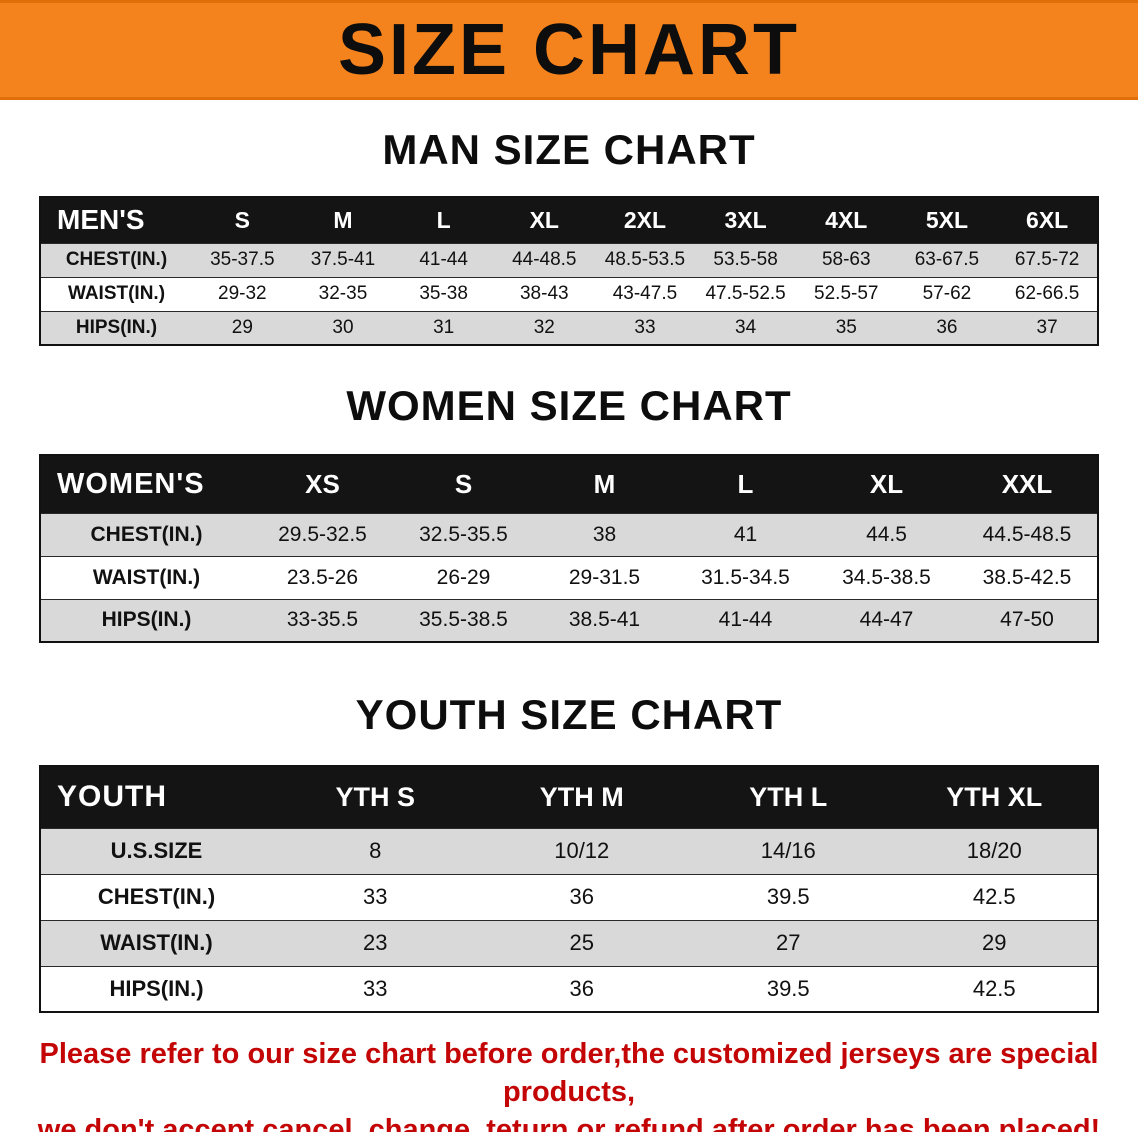  What do you see at coordinates (343, 327) in the screenshot?
I see `size-value-cell: 30` at bounding box center [343, 327].